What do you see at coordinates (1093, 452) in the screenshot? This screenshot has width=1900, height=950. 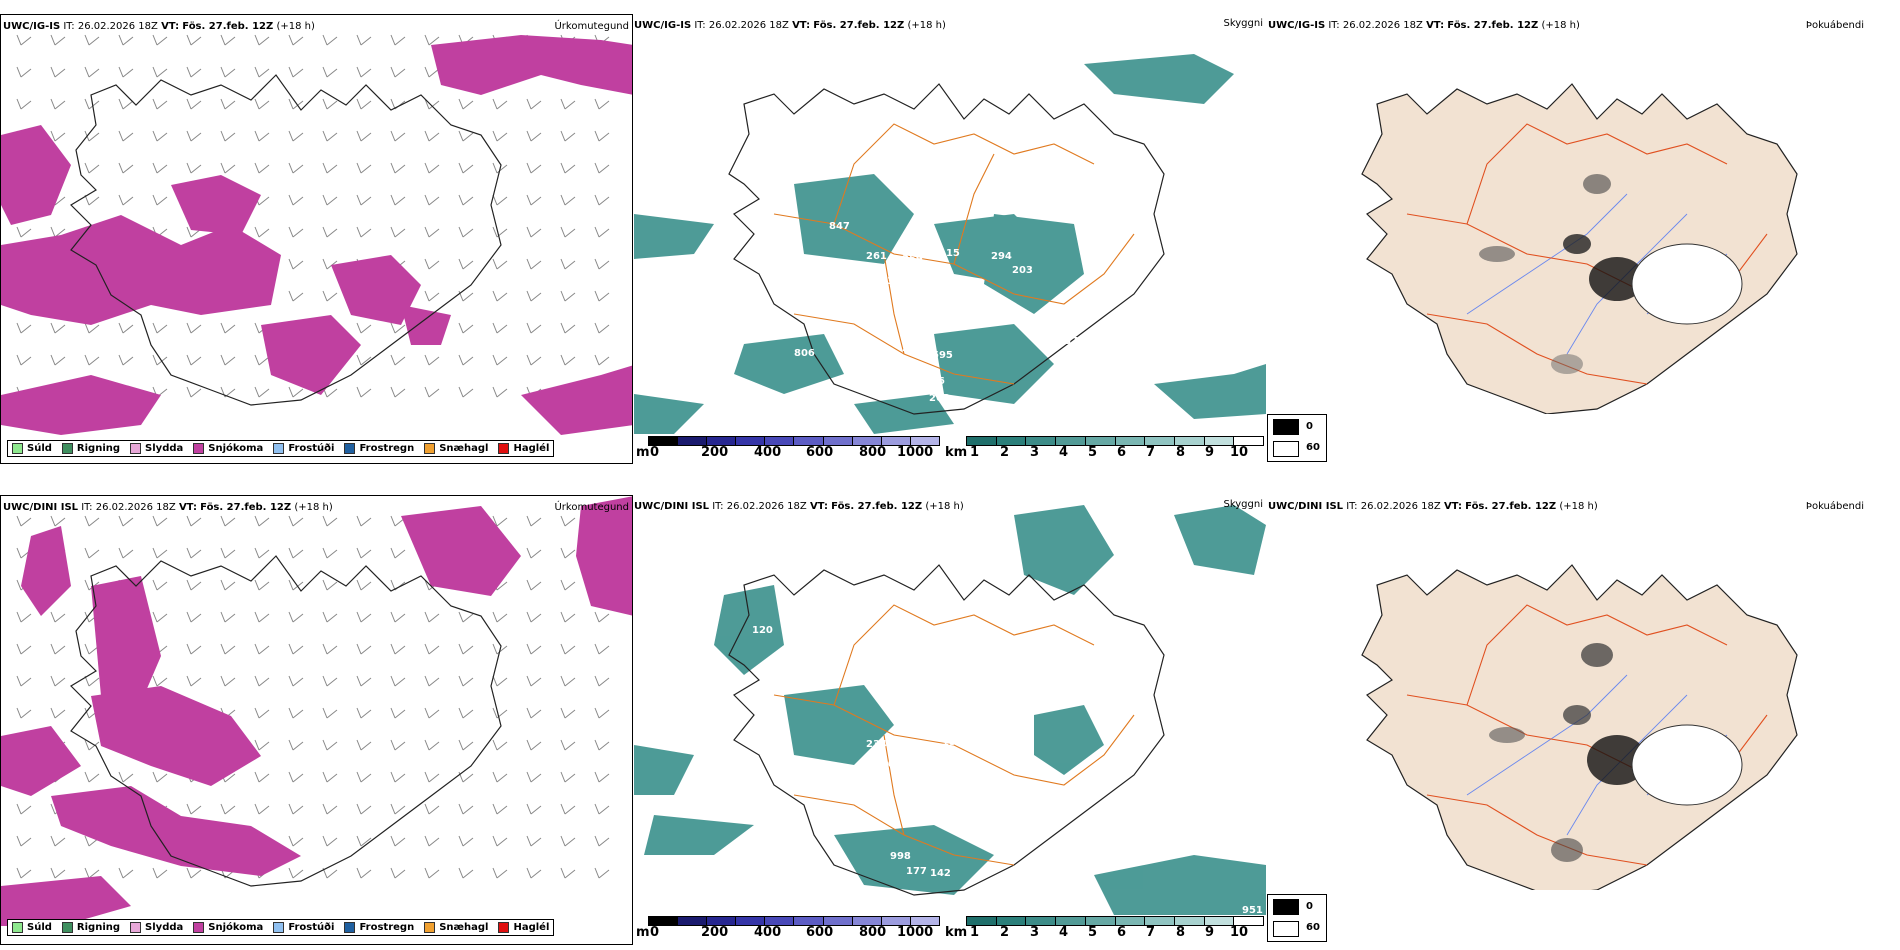 I see `vis-tick: 5` at bounding box center [1093, 452].